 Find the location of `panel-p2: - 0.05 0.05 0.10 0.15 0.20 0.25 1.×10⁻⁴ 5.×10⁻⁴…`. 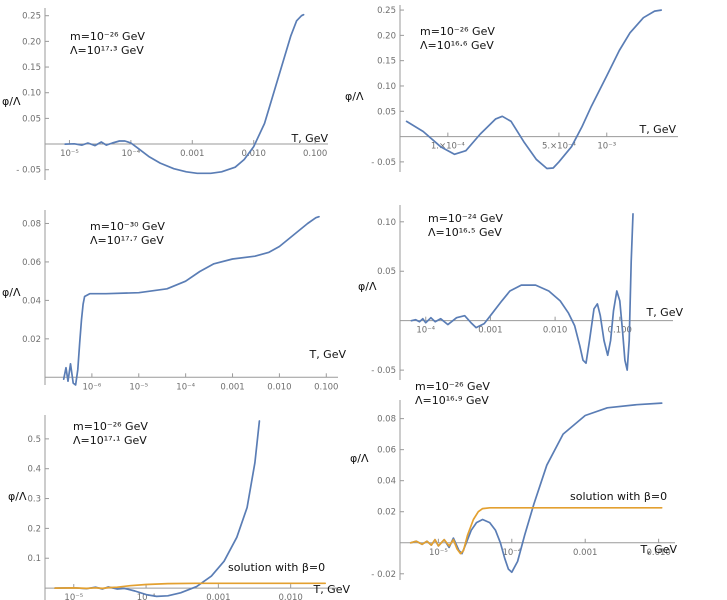

panel-p2: - 0.05 0.05 0.10 0.15 0.20 0.25 1.×10⁻⁴ 5.×10⁻⁴… is located at coordinates (511, 88).